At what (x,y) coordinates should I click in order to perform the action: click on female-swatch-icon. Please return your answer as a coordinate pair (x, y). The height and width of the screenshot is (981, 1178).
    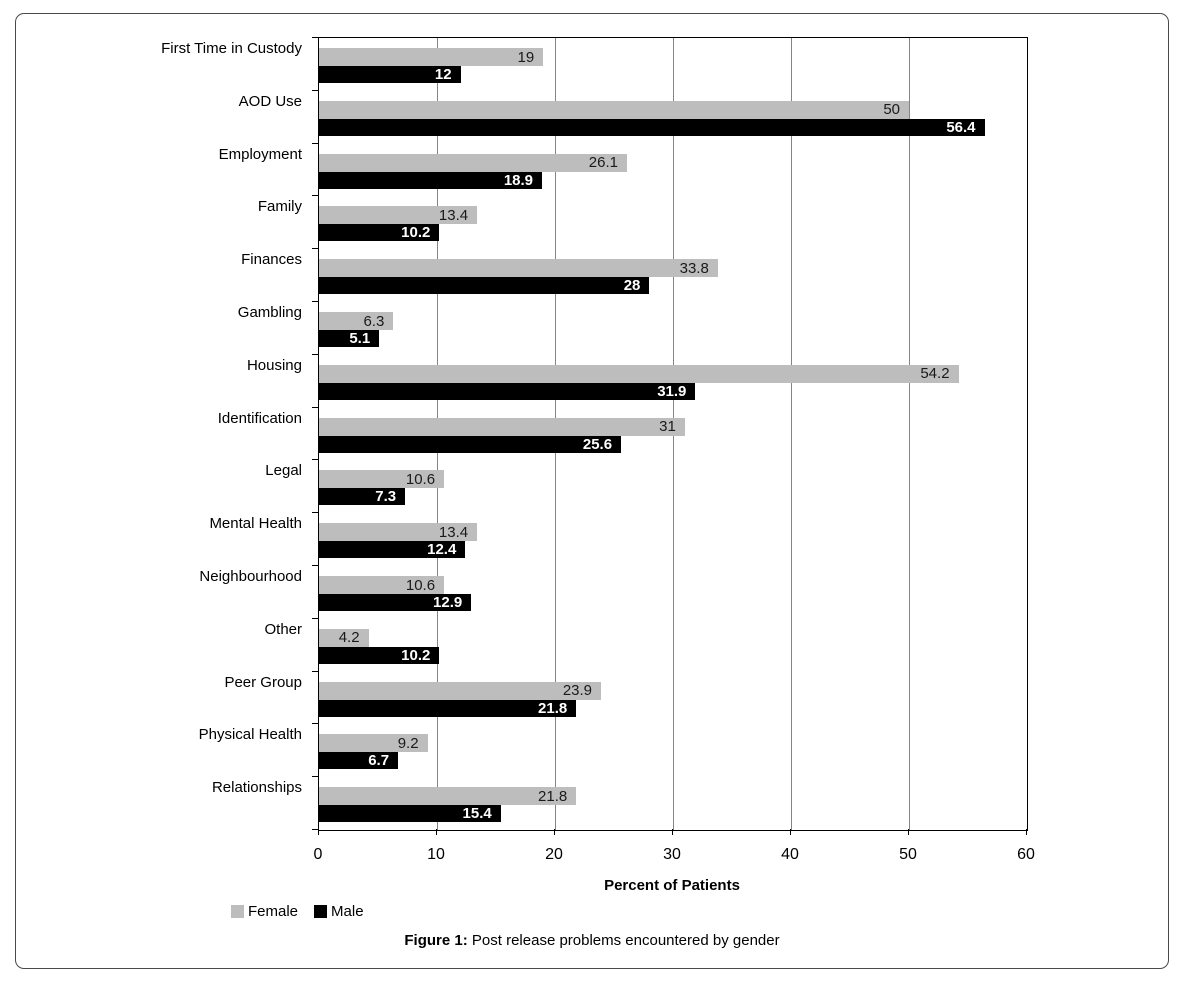
    Looking at the image, I should click on (237, 911).